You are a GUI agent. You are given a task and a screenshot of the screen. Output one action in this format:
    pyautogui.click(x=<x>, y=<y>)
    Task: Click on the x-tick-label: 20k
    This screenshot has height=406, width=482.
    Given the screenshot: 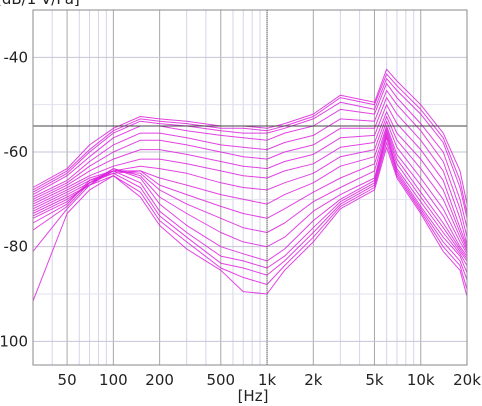 What is the action you would take?
    pyautogui.click(x=467, y=380)
    